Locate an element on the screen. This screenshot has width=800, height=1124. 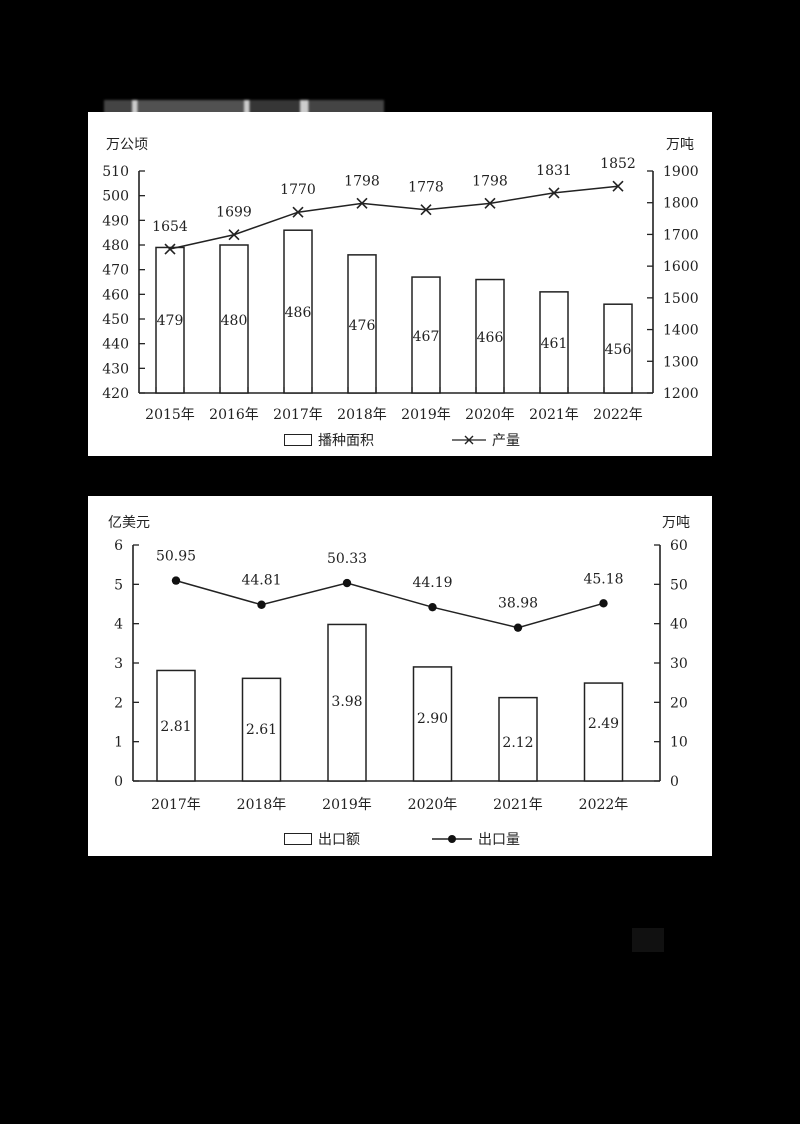
line-value-label: 45.18 is located at coordinates (603, 579).